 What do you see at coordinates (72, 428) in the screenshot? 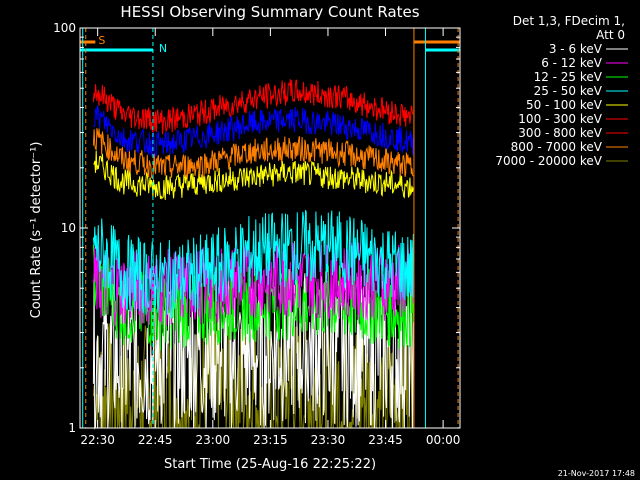
I see `y-tick-label: 1` at bounding box center [72, 428].